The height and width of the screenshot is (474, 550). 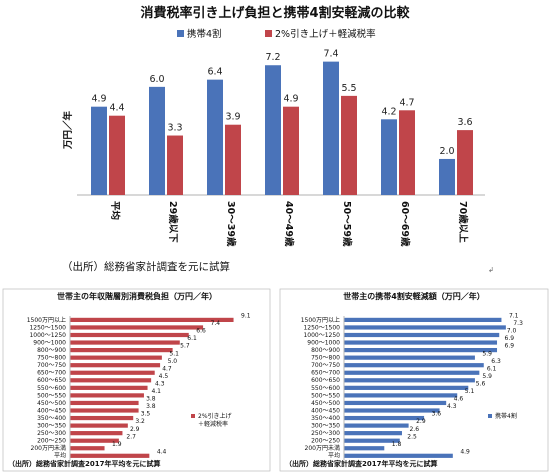 I want to click on data-label-9: 4.5, so click(x=164, y=376).